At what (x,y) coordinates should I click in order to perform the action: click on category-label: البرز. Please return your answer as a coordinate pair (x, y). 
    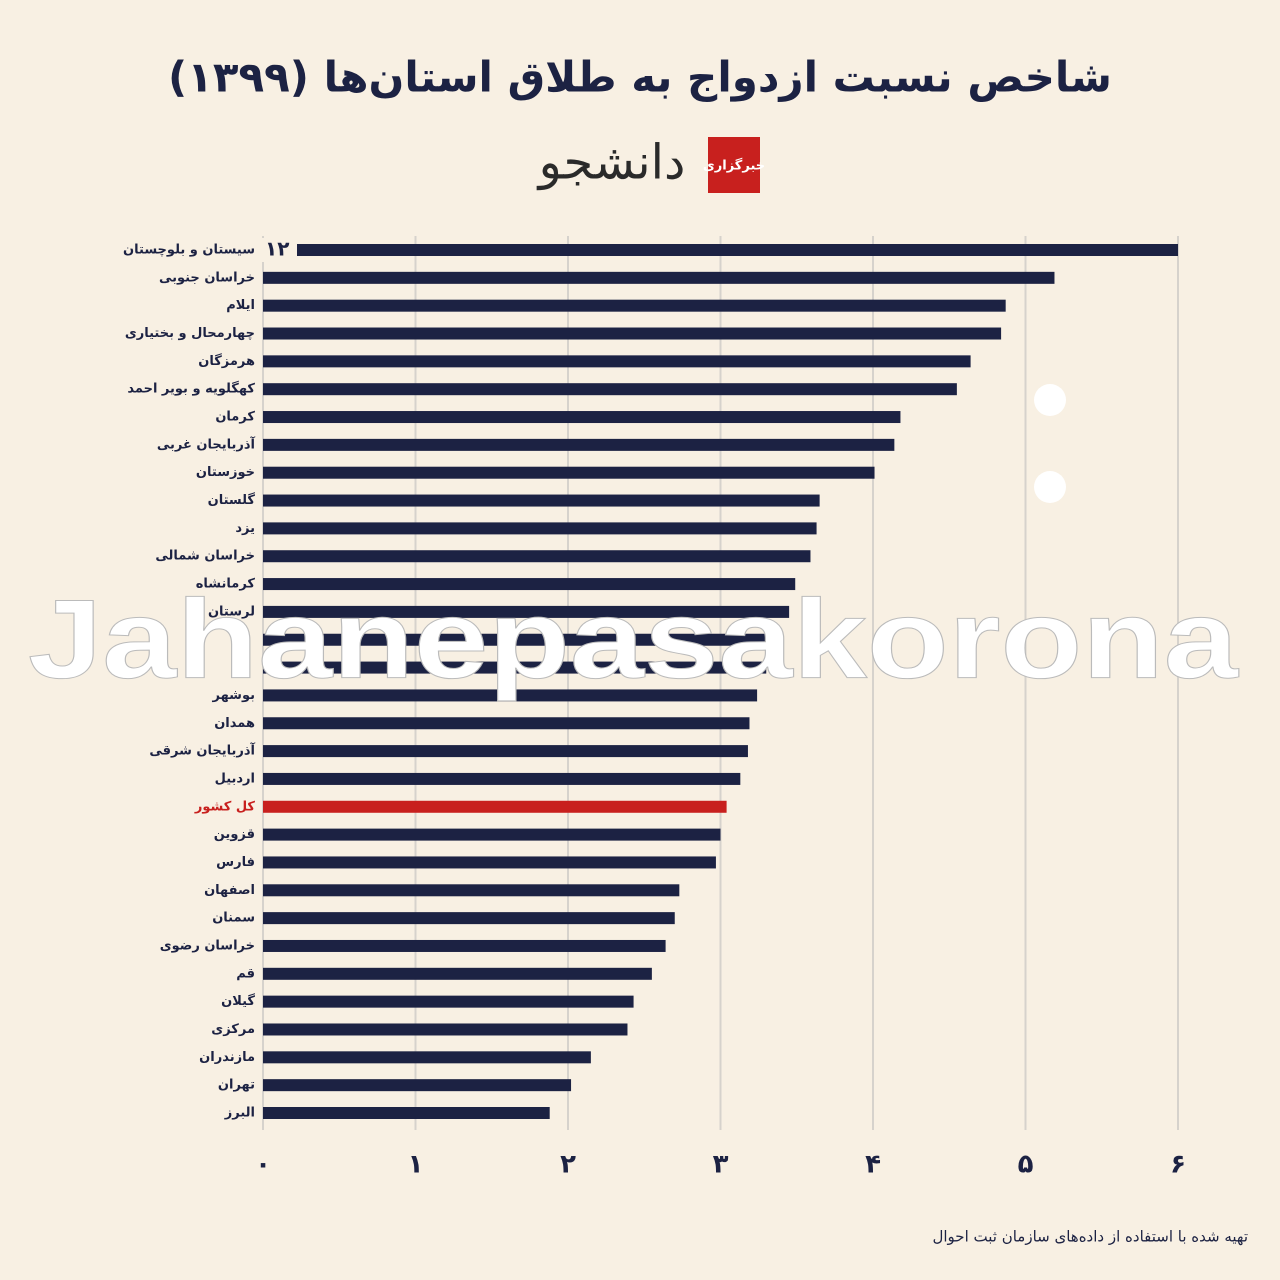
    Looking at the image, I should click on (239, 1113).